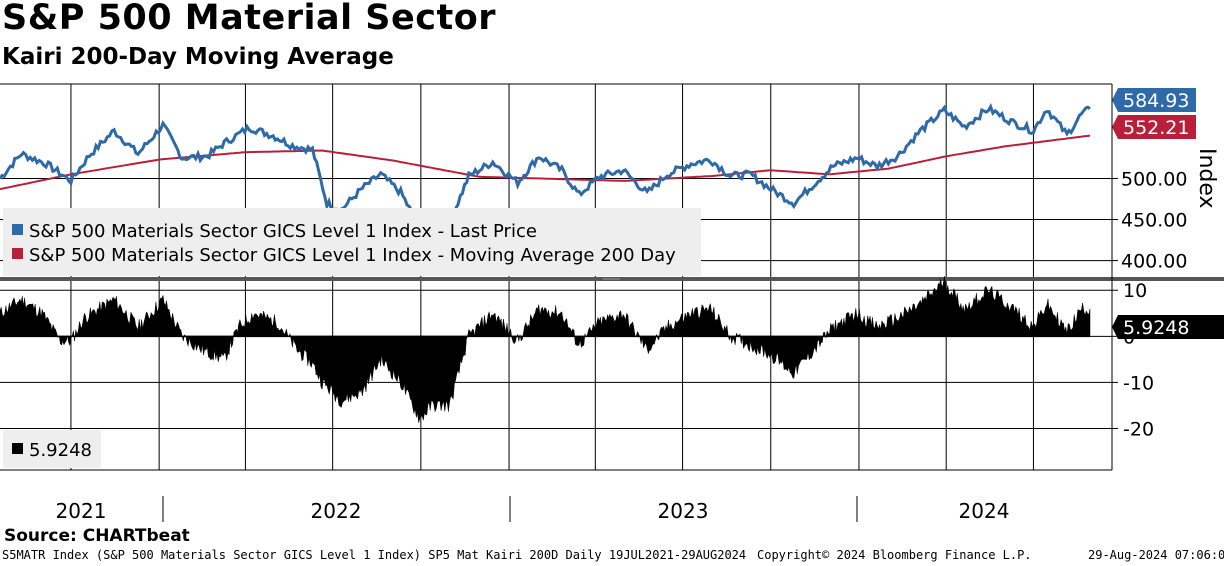  I want to click on lower-y-axis: 100-10-20, so click(1133, 360).